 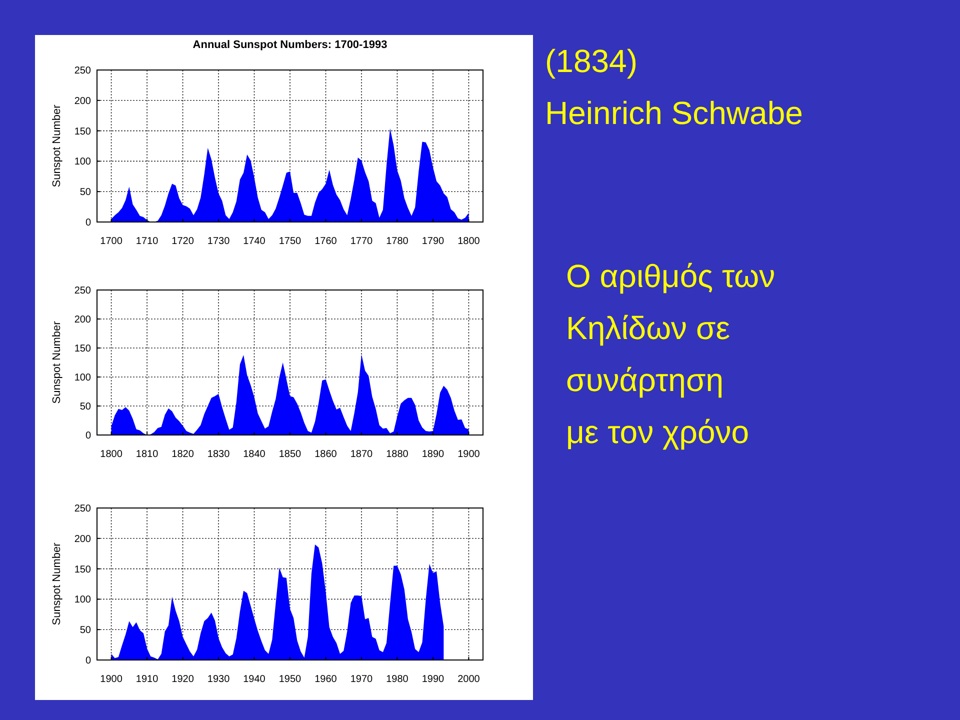 What do you see at coordinates (433, 241) in the screenshot?
I see `x-tick-label: 1790` at bounding box center [433, 241].